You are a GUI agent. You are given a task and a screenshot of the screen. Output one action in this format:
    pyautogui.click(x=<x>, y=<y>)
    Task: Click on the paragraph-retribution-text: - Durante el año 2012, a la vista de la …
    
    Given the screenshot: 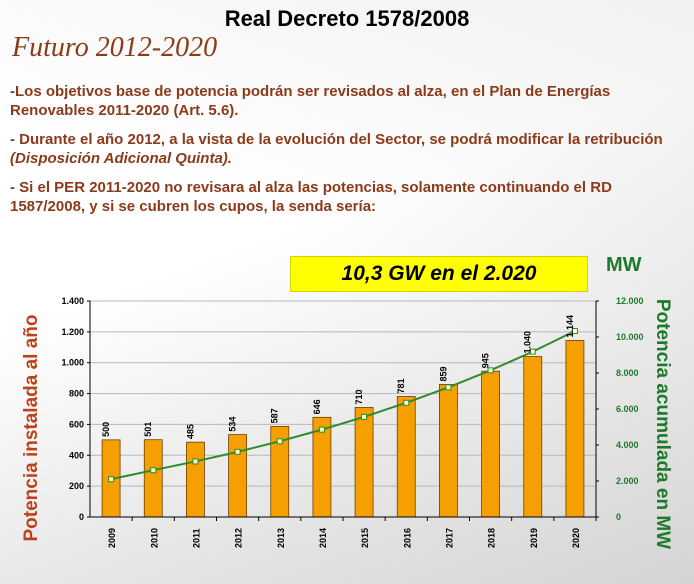 What is the action you would take?
    pyautogui.click(x=336, y=139)
    